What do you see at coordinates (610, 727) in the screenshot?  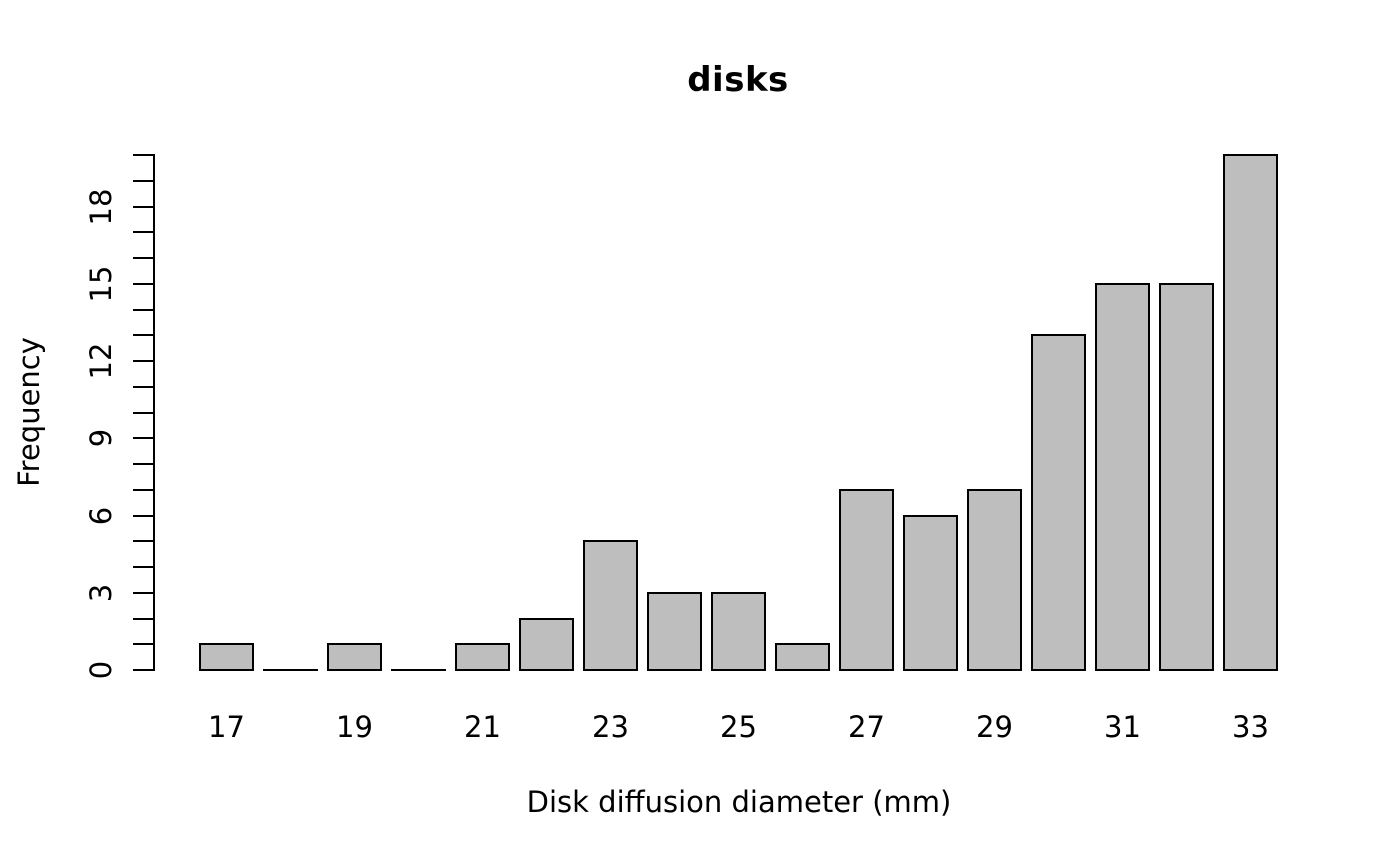 I see `x-tick-label: 23` at bounding box center [610, 727].